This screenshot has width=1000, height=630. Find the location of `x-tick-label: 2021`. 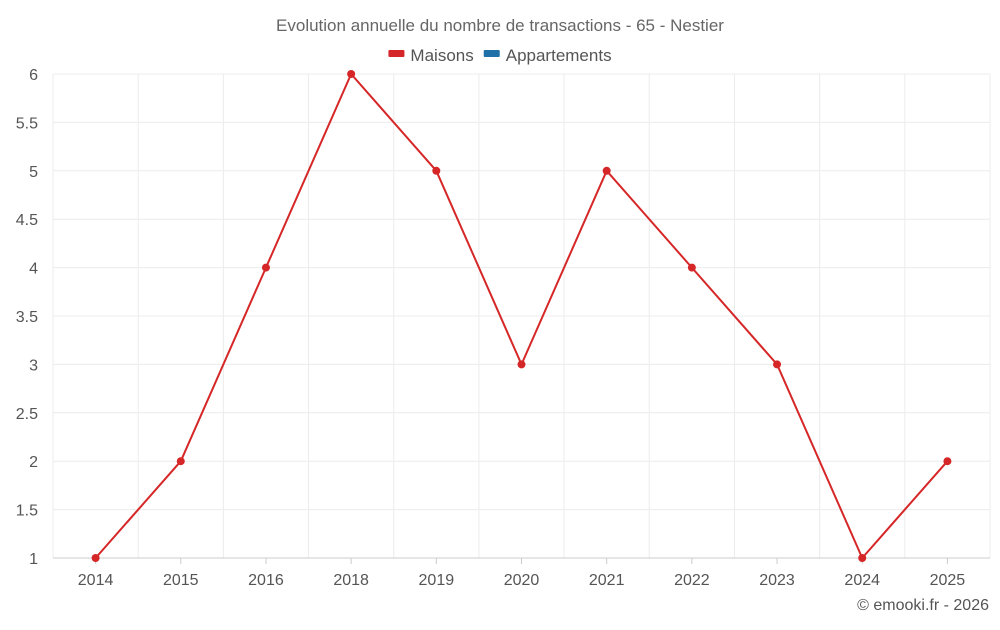

x-tick-label: 2021 is located at coordinates (607, 580).